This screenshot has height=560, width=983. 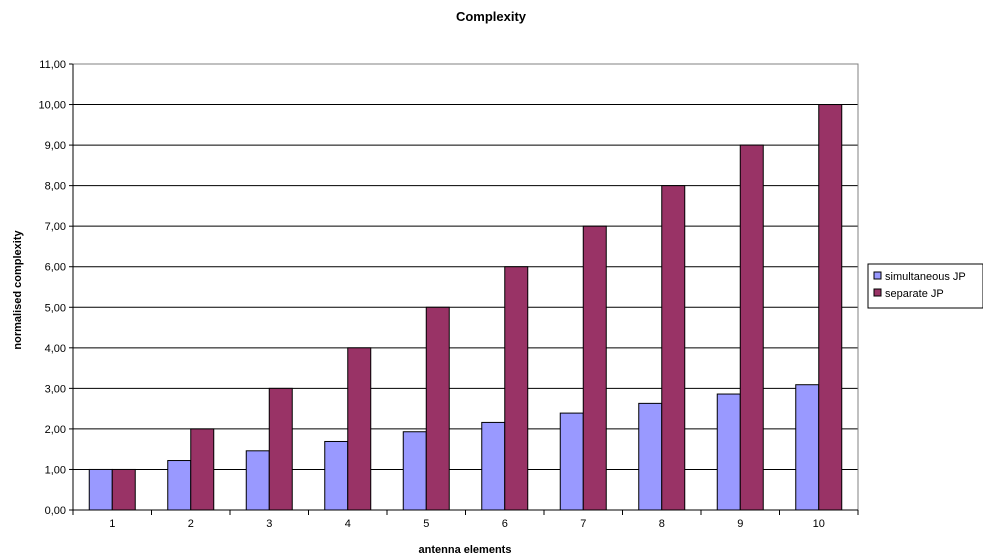 What do you see at coordinates (55, 227) in the screenshot?
I see `y-tick-label: 7,00` at bounding box center [55, 227].